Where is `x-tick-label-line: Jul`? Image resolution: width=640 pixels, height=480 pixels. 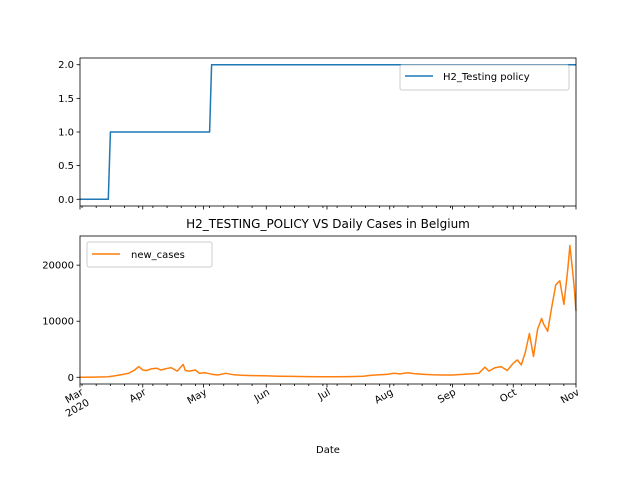 x-tick-label-line: Jul is located at coordinates (324, 395).